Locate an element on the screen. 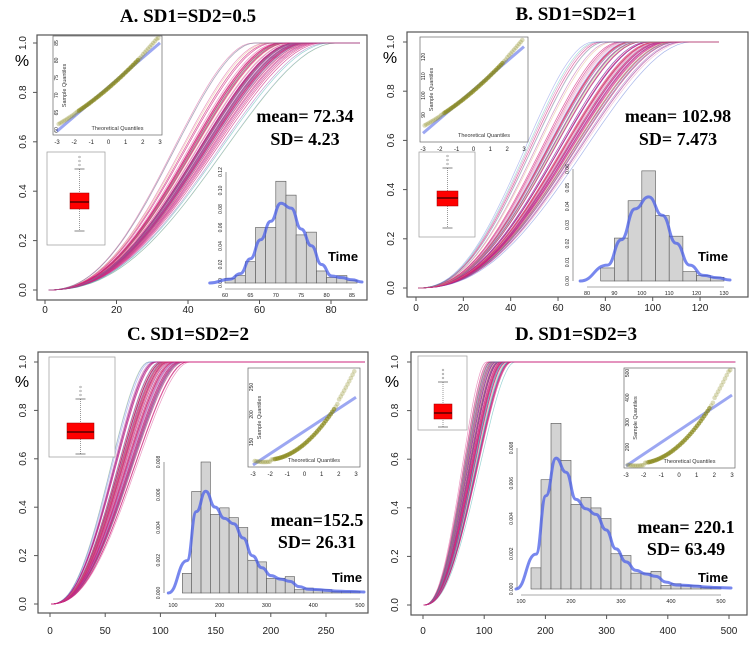  hist-y-tick-label: 0.004 is located at coordinates (512, 518).